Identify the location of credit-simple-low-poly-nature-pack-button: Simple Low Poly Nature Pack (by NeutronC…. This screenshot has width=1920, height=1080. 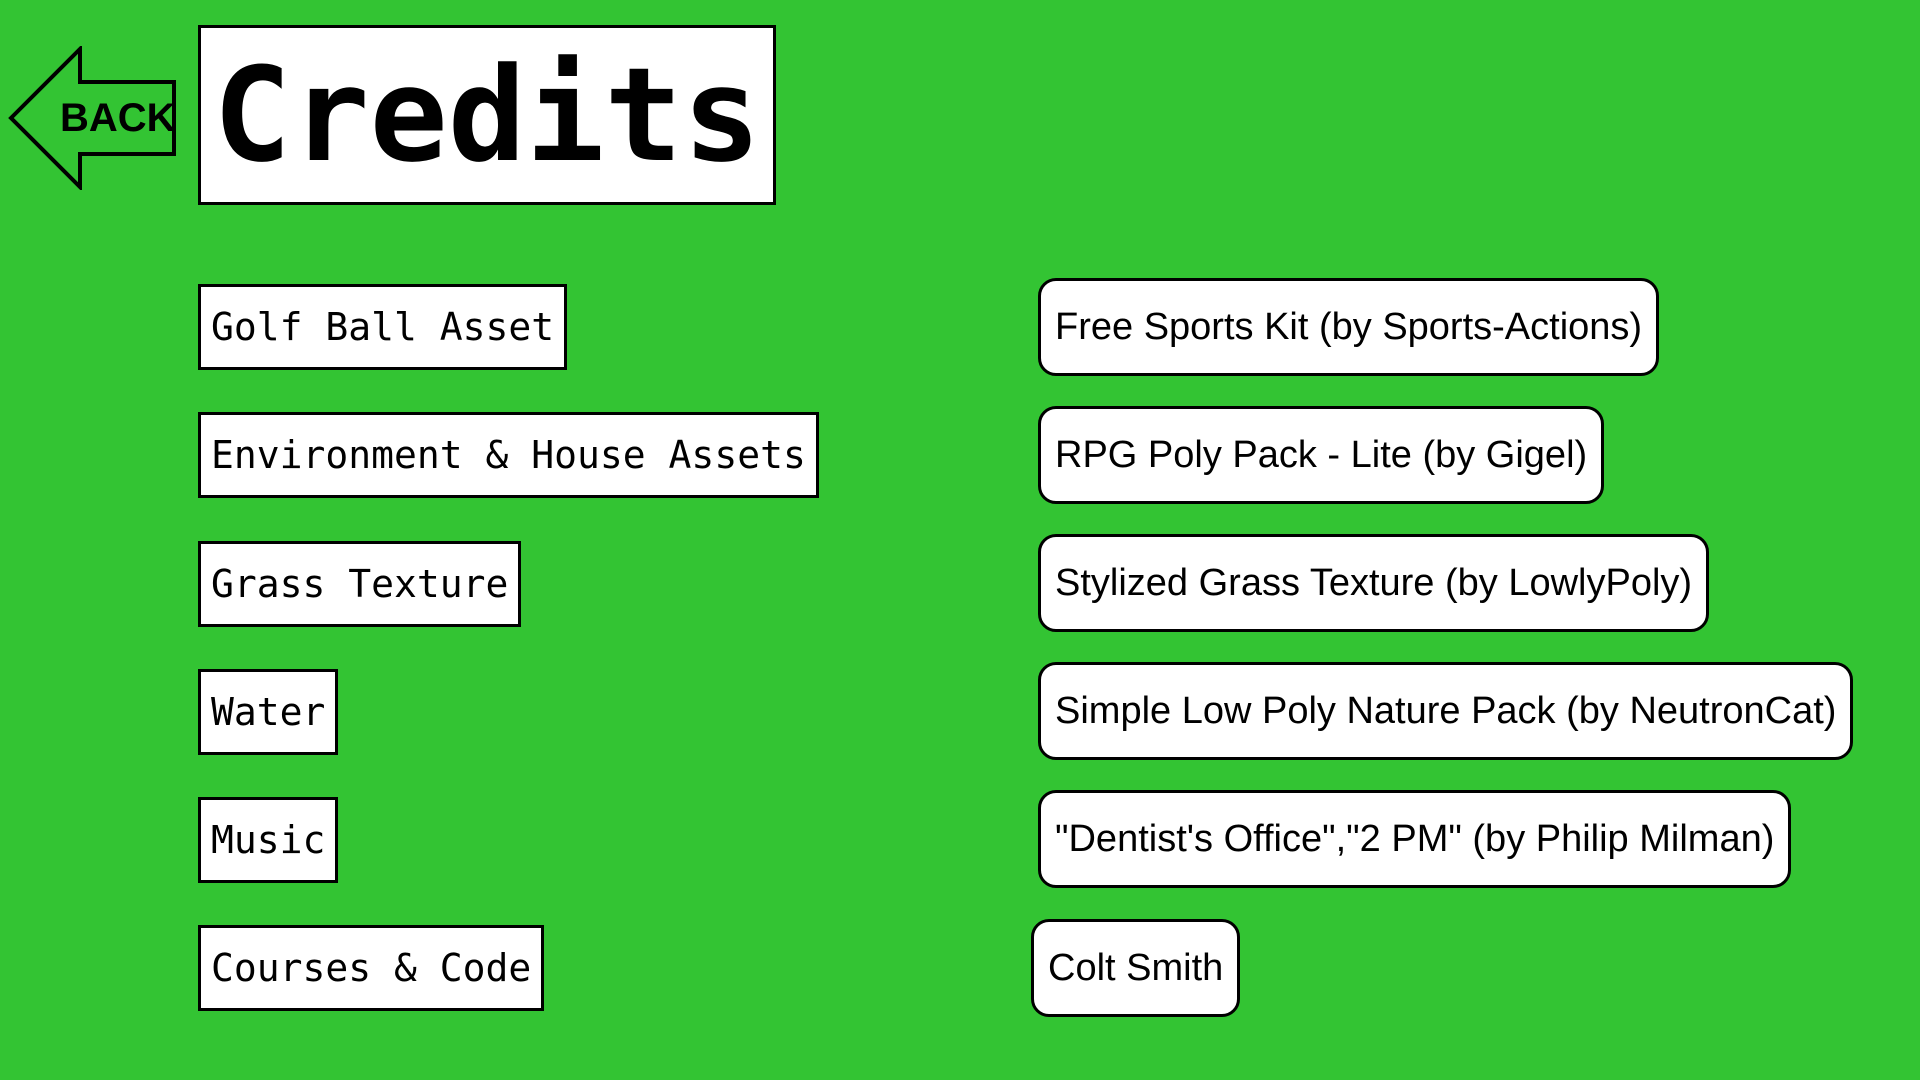
(1446, 711).